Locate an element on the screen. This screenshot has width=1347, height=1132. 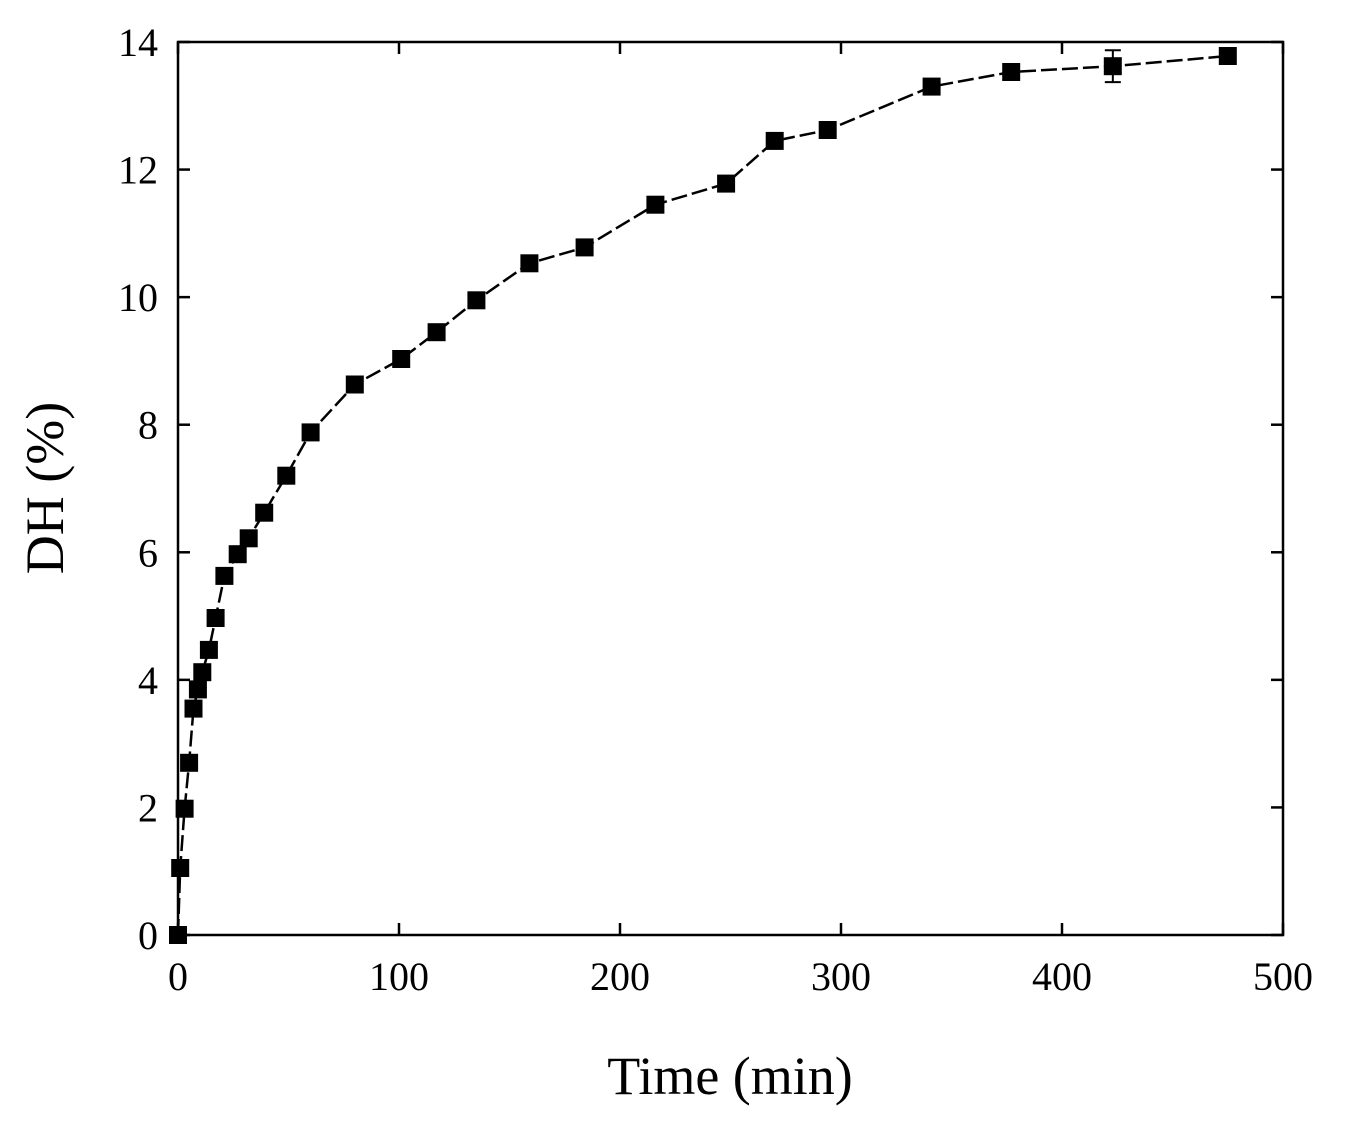
y-tick-label: 6 is located at coordinates (148, 552).